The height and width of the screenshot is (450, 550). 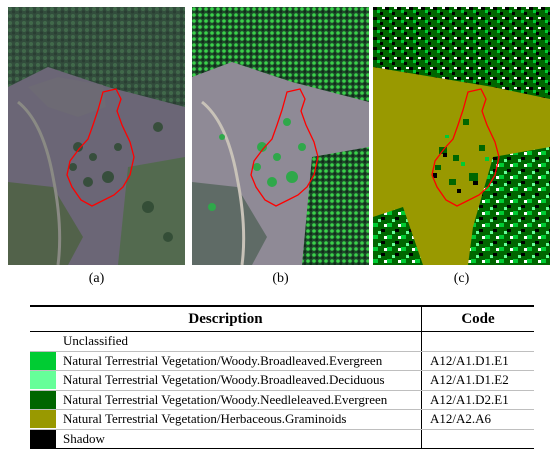 What do you see at coordinates (43, 360) in the screenshot?
I see `legend-swatch-broadleaved-evergreen` at bounding box center [43, 360].